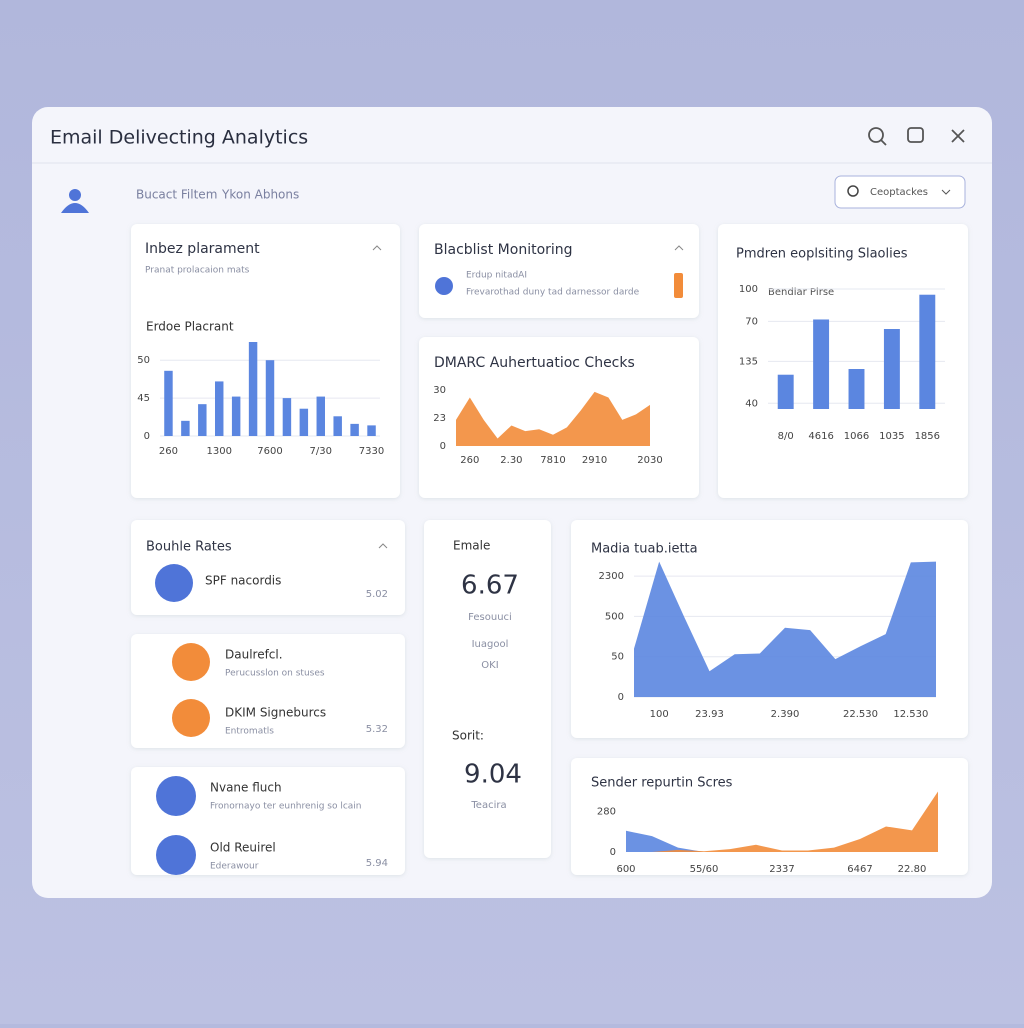  I want to click on x-tick-label: 55/60, so click(704, 869).